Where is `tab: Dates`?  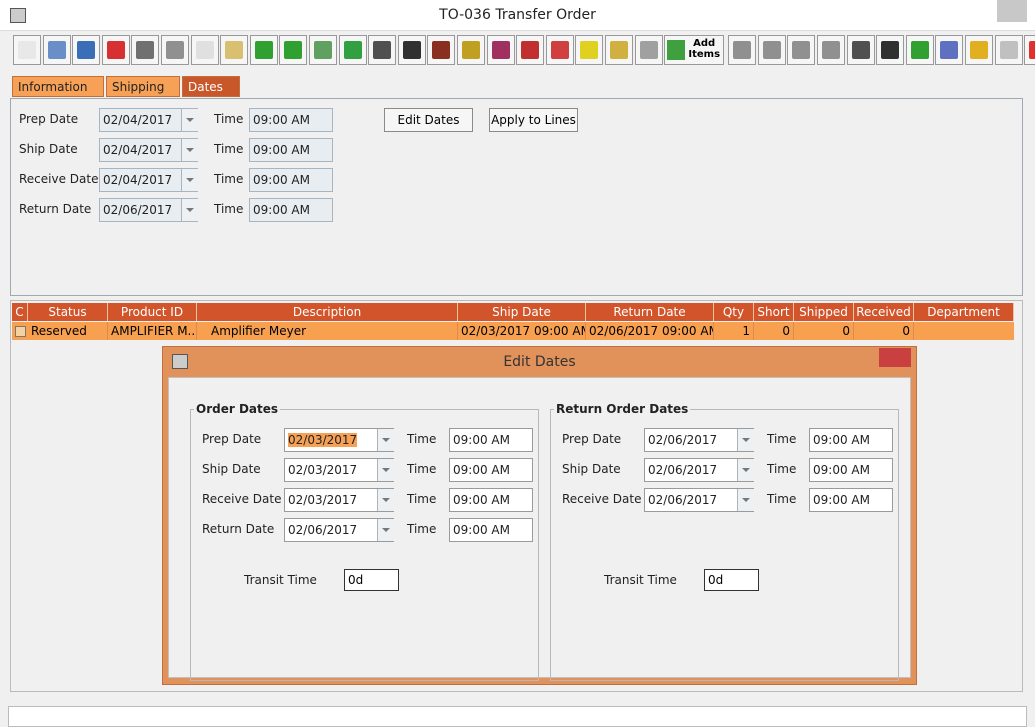 tab: Dates is located at coordinates (211, 86).